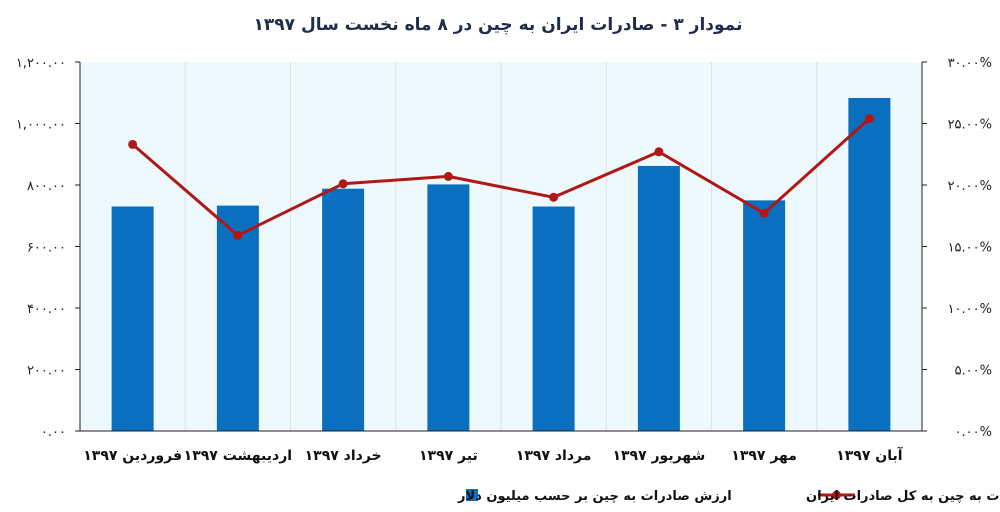 This screenshot has width=1000, height=512. I want to click on left-tick-label: ۶۰۰.۰۰, so click(46, 248).